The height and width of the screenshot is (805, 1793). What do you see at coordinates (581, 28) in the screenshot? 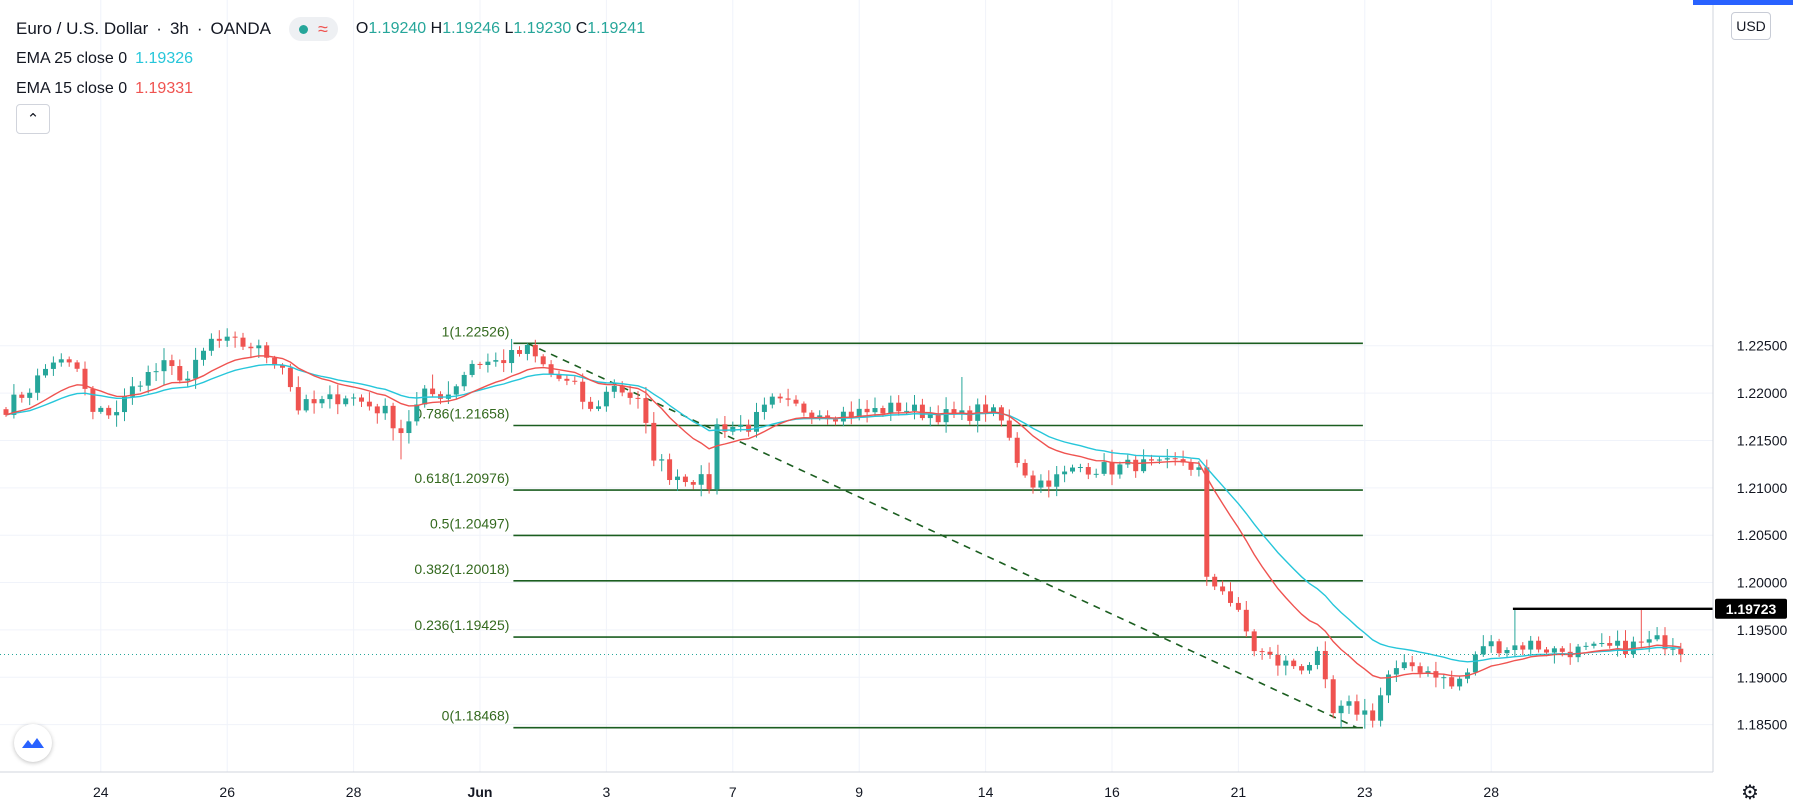
I see `close-key: C` at bounding box center [581, 28].